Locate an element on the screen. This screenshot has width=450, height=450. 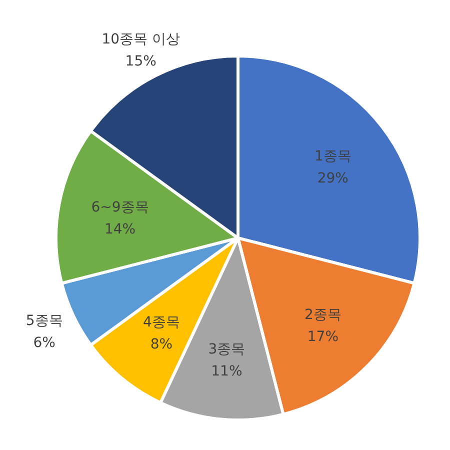
slice-label: 4종목 is located at coordinates (161, 322).